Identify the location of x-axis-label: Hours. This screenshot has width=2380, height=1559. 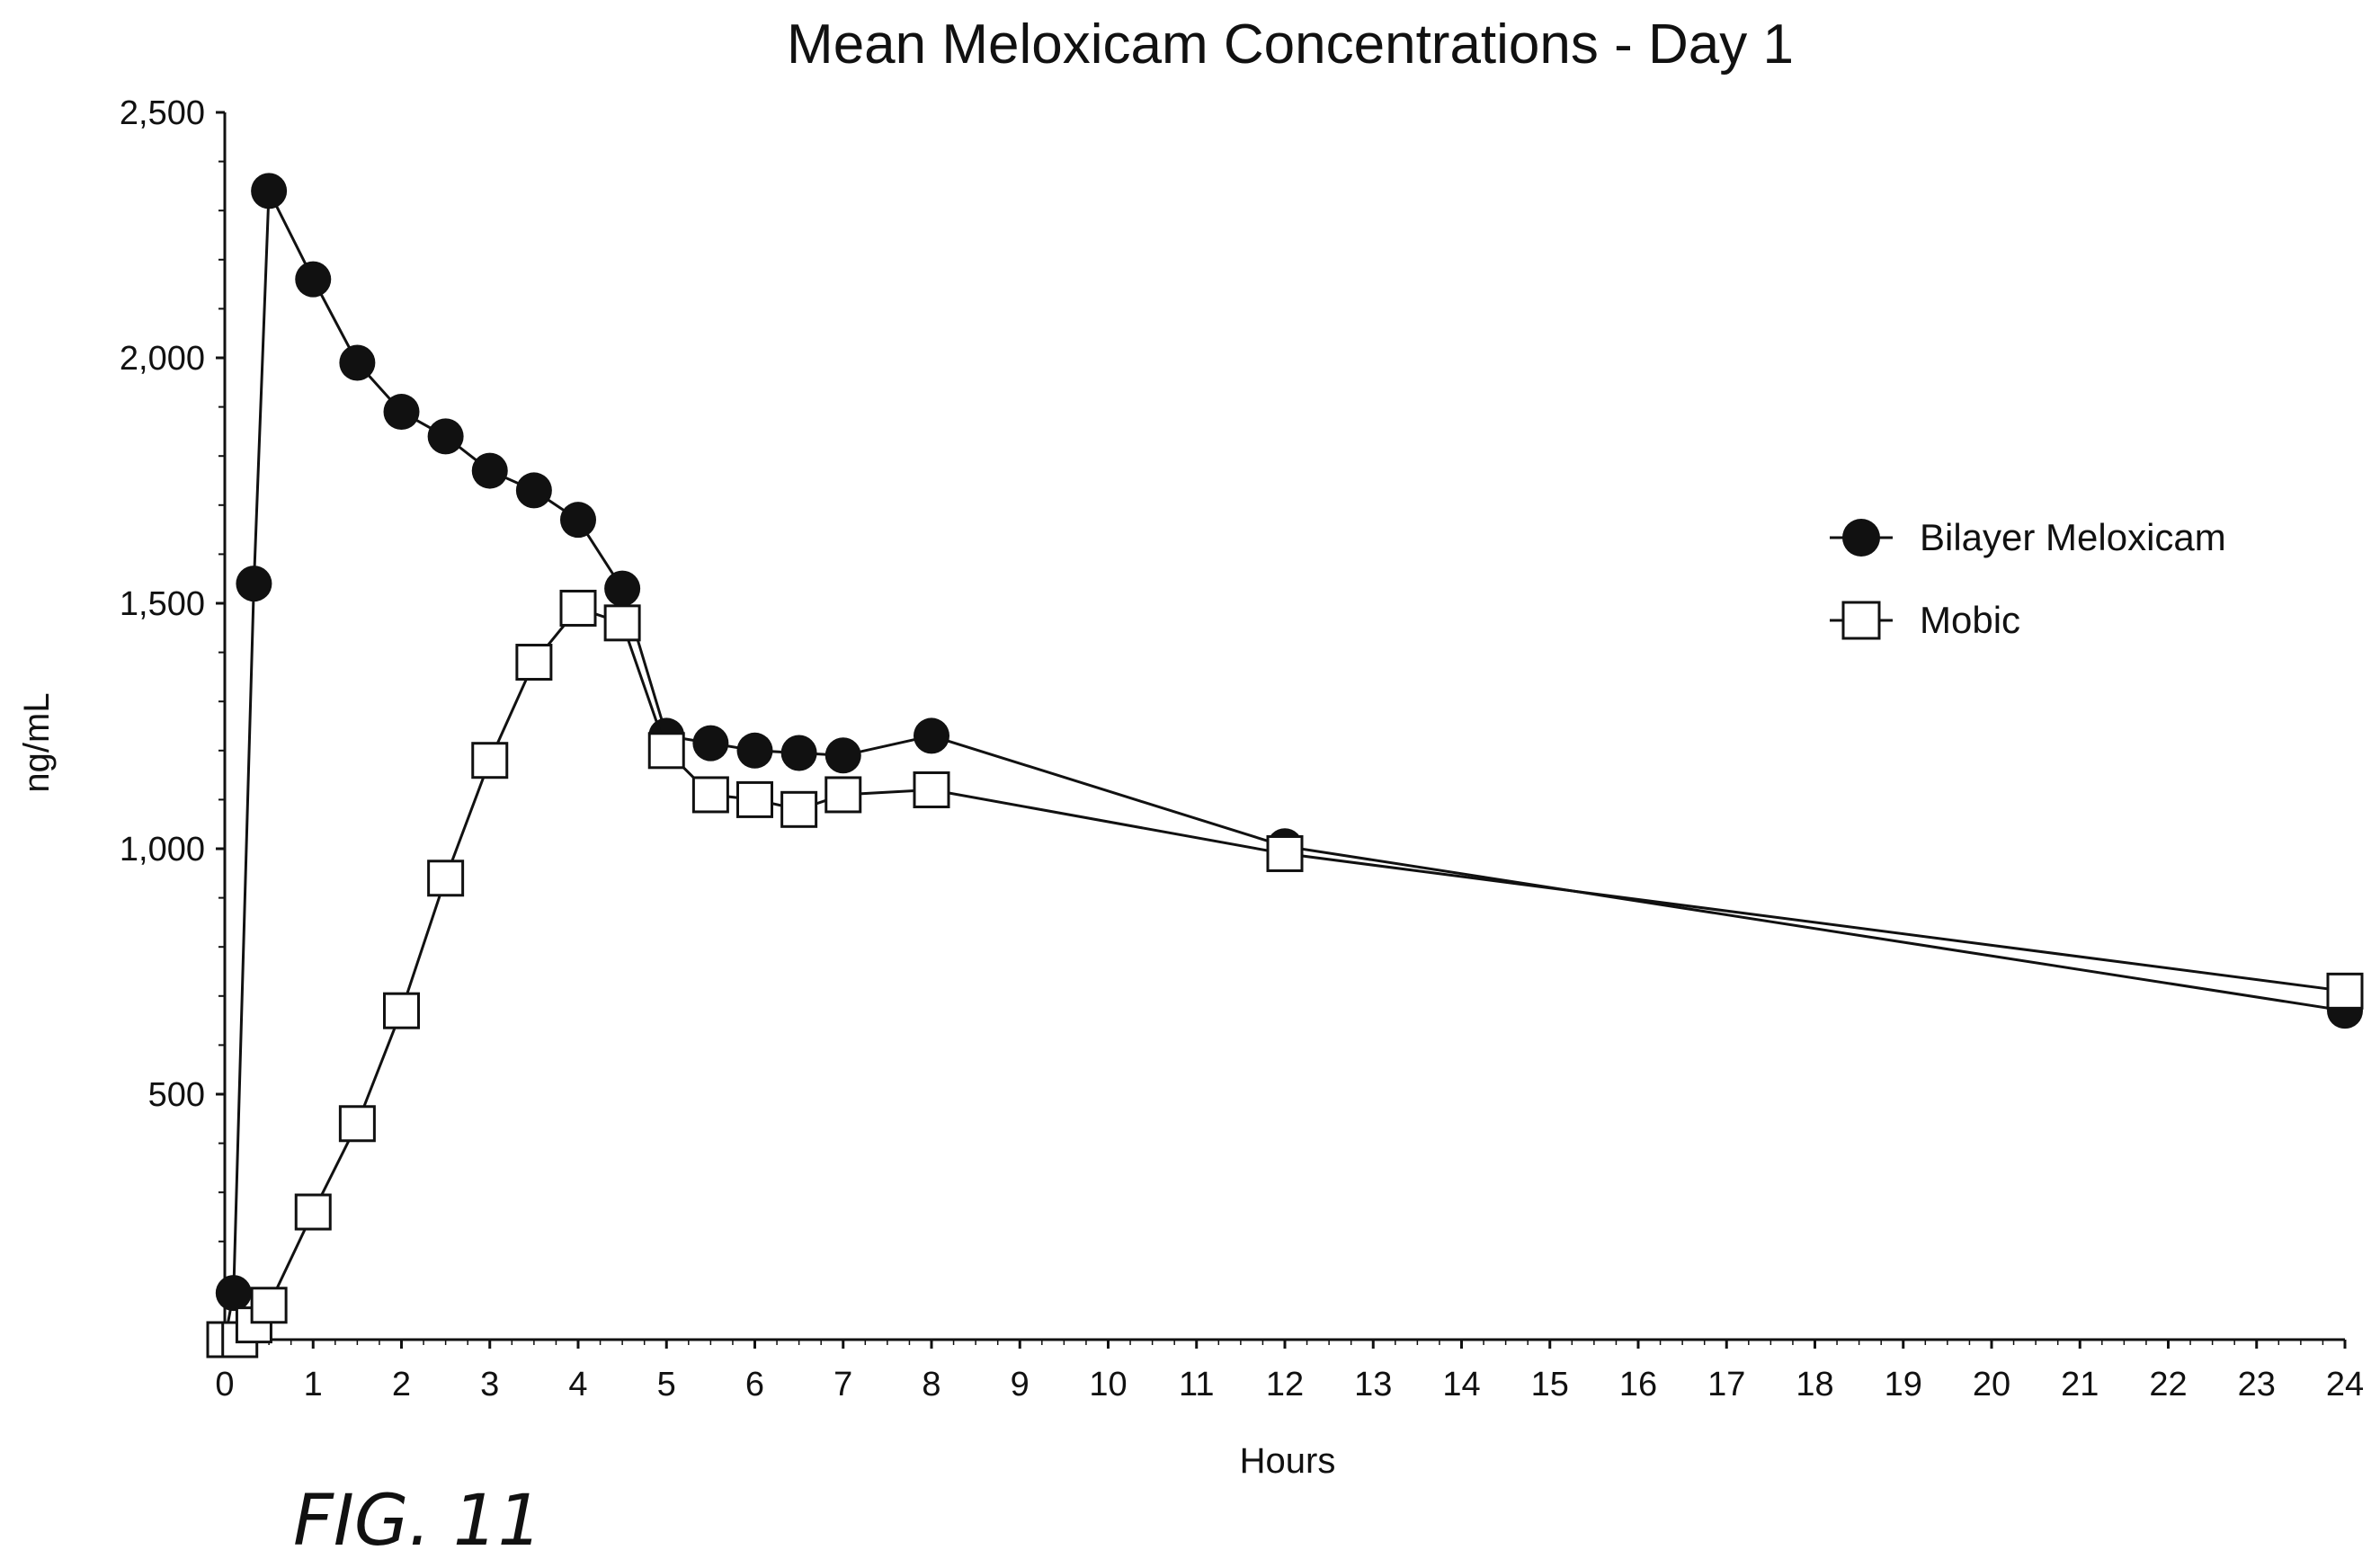
(1288, 1461).